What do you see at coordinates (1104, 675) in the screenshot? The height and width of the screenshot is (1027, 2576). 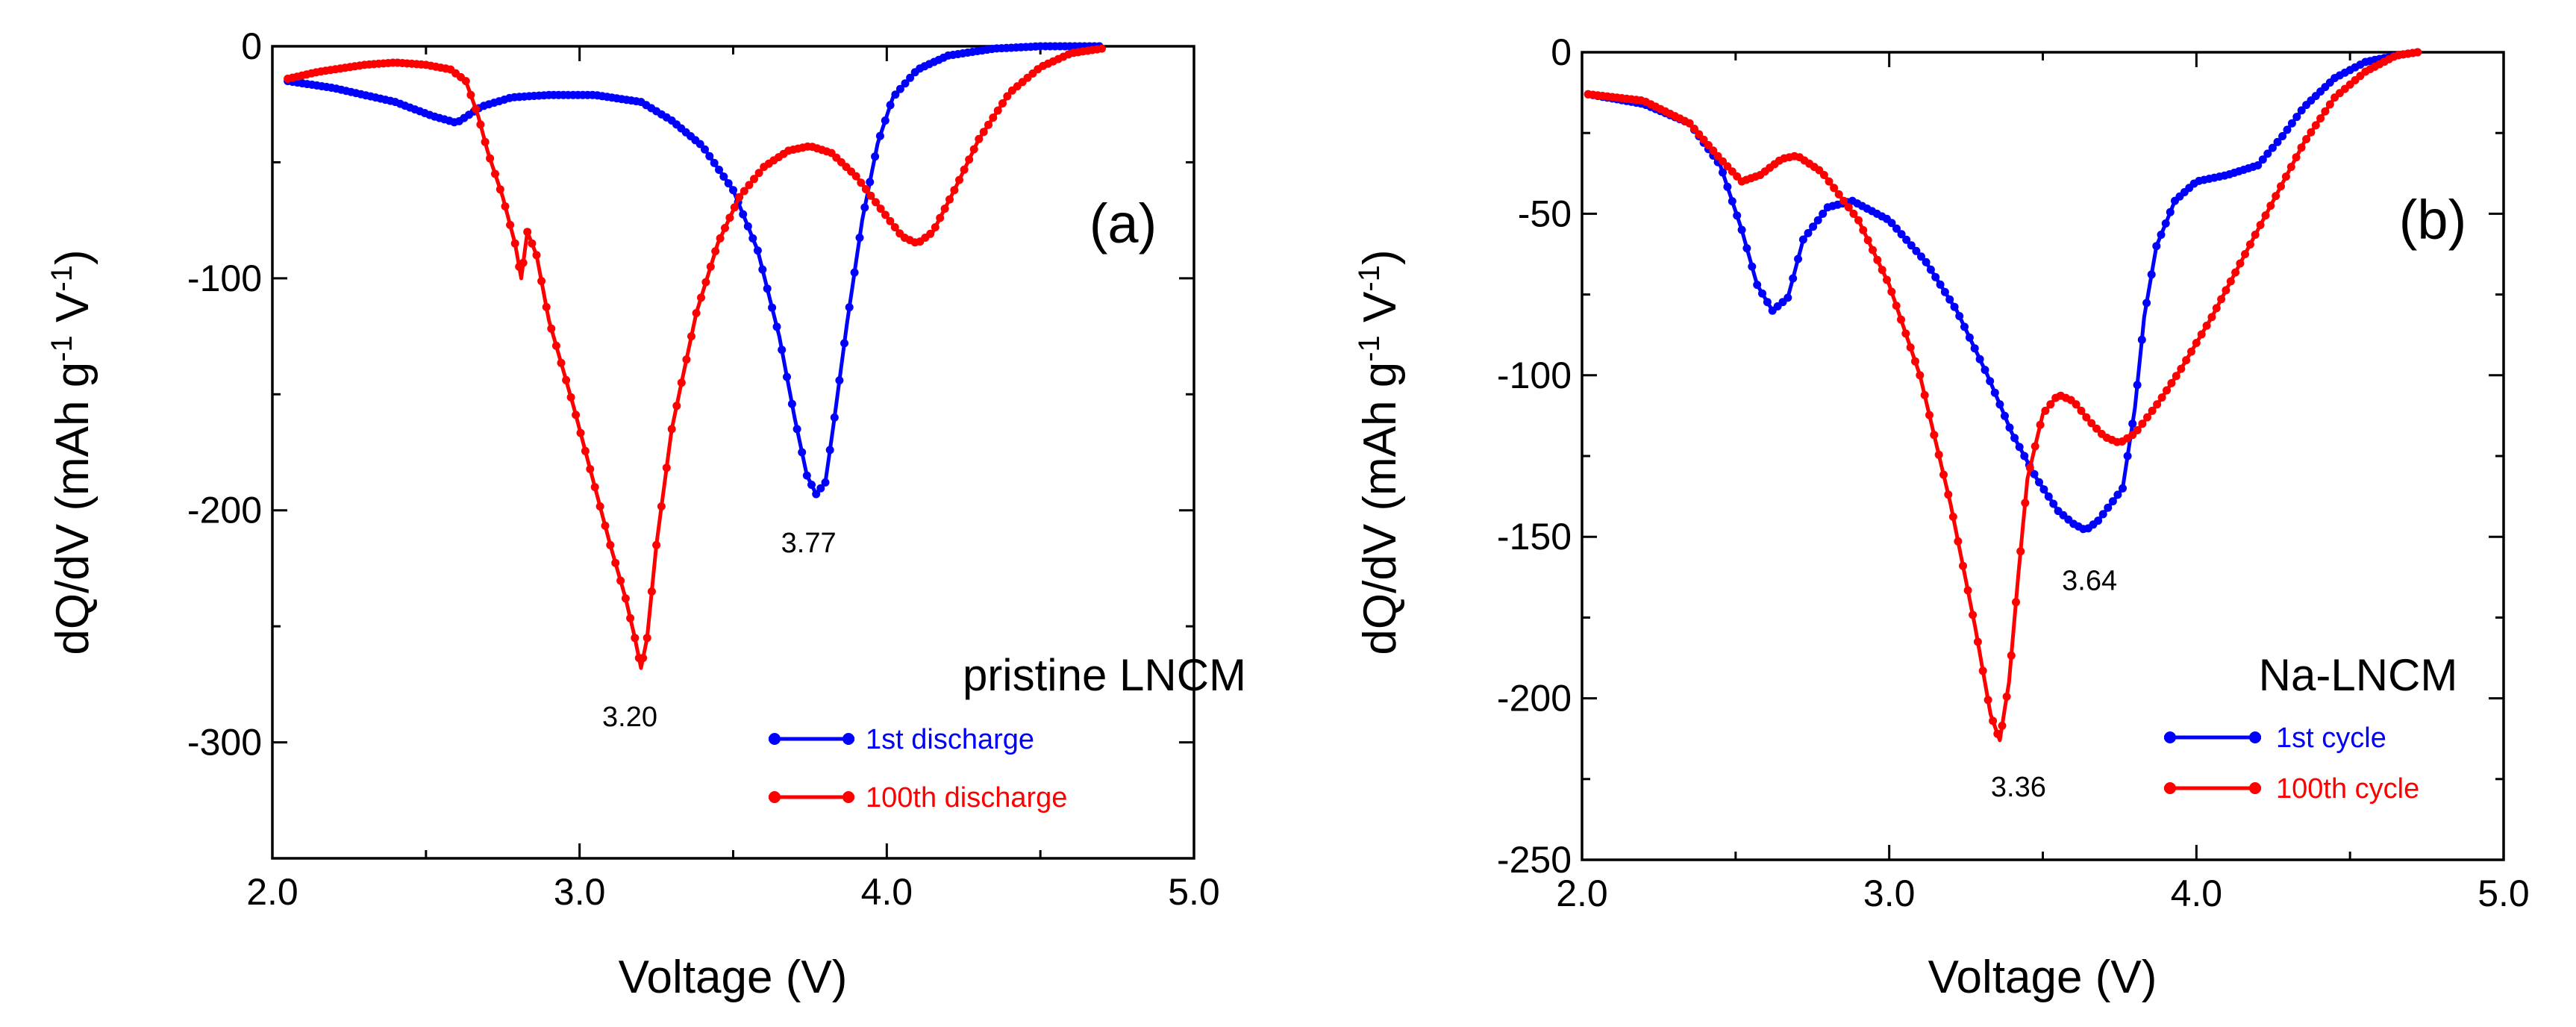 I see `panel-a-legend-title: pristine LNCM` at bounding box center [1104, 675].